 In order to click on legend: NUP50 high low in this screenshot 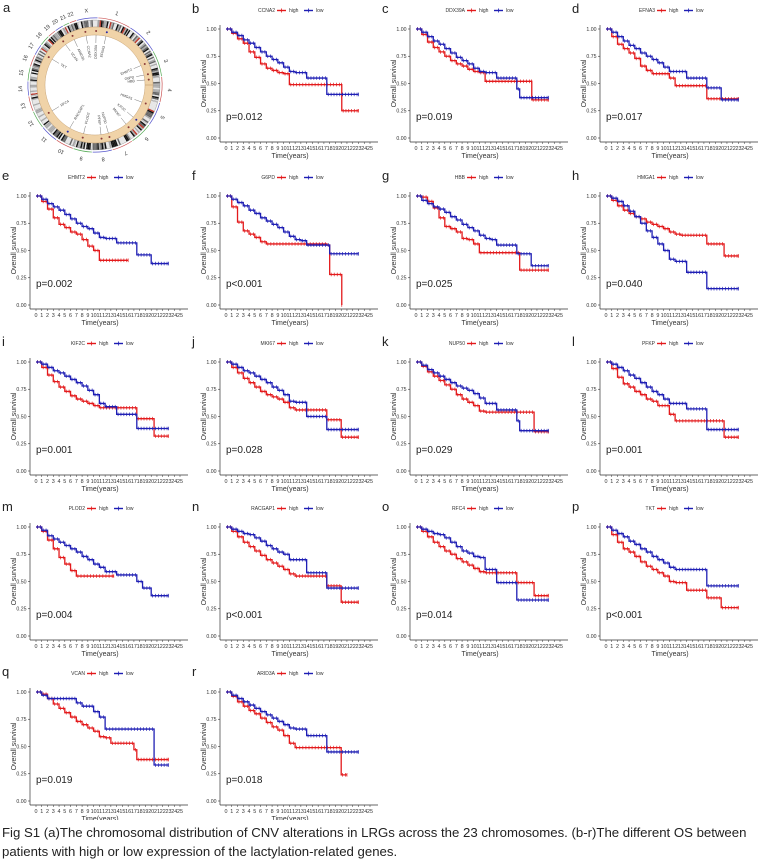, I will do `click(481, 344)`.